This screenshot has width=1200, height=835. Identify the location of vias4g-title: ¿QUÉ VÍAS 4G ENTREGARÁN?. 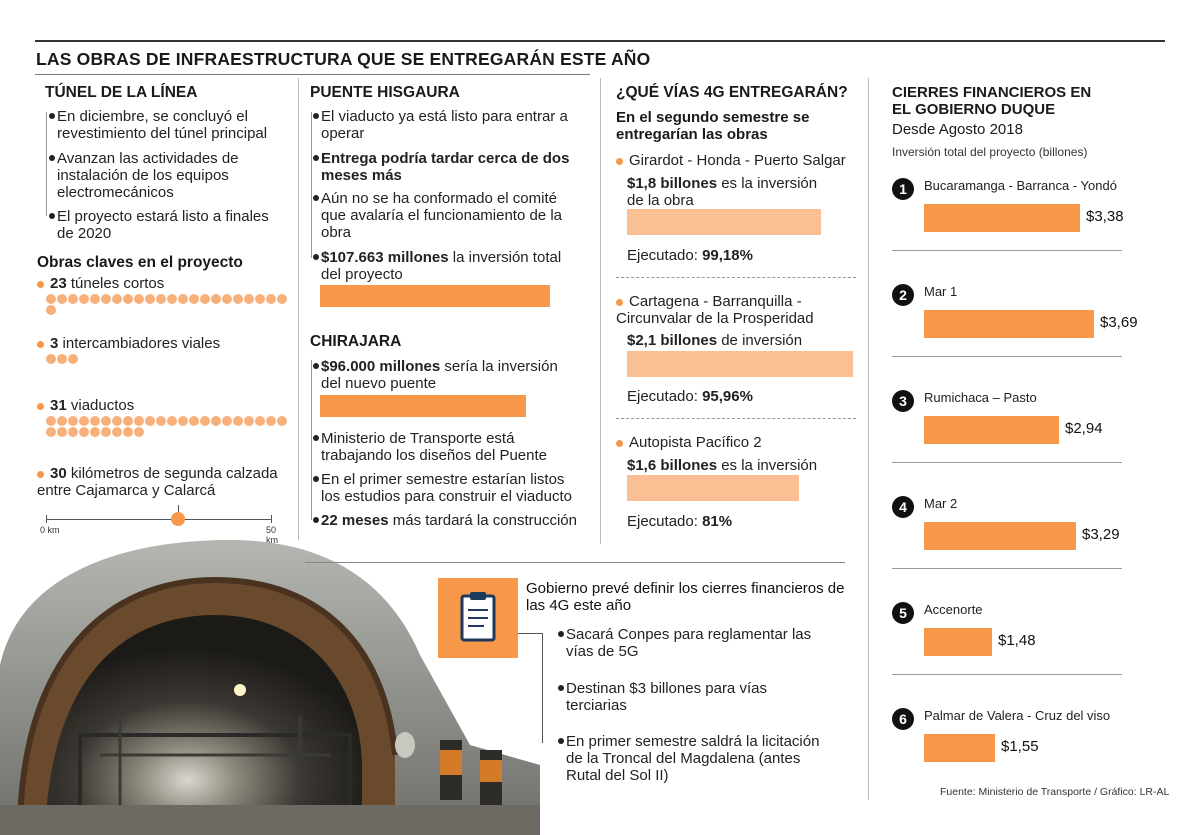
(732, 92).